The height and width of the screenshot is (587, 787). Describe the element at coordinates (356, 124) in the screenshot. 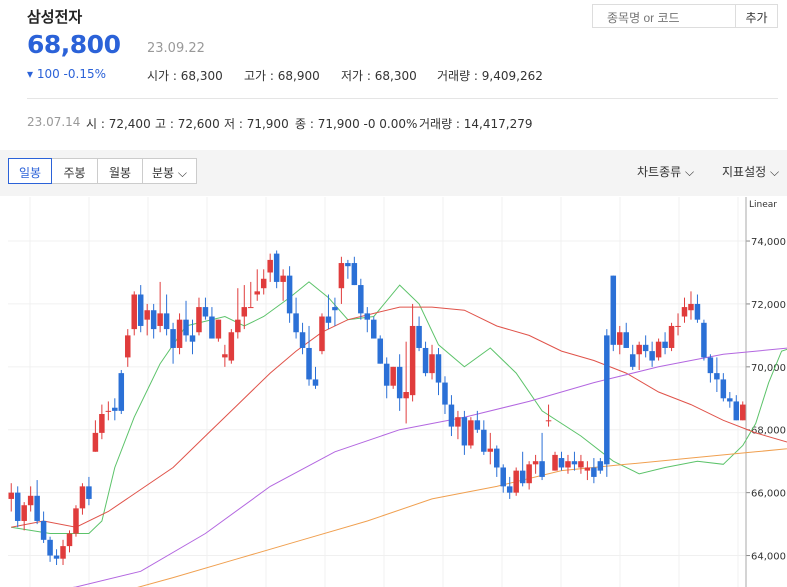

I see `history-close: 종 : 71,900 -0 0.00%` at that location.